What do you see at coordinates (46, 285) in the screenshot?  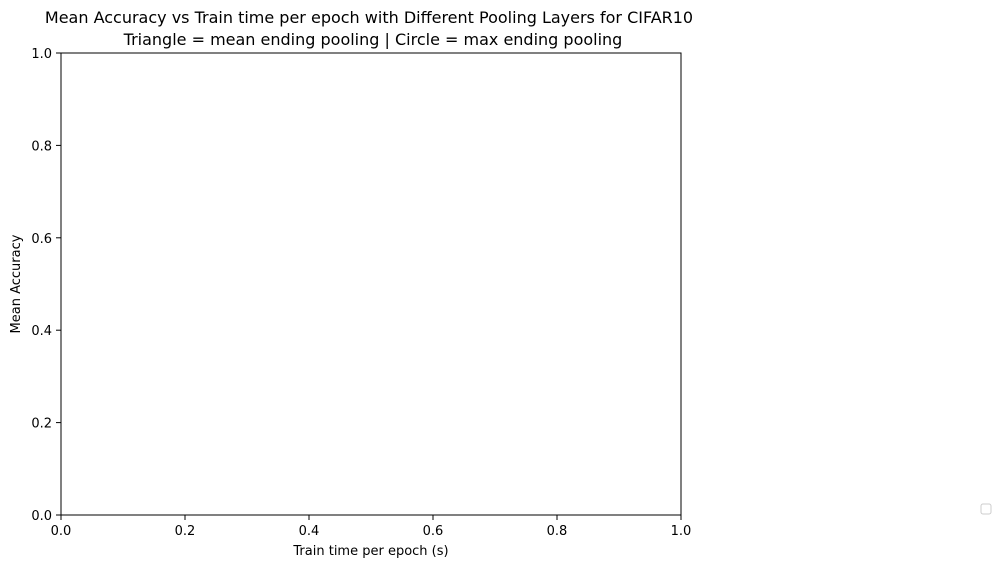 I see `y-axis-ticks: 0.0 0.2 0.4 0.6 0.8 1.0` at bounding box center [46, 285].